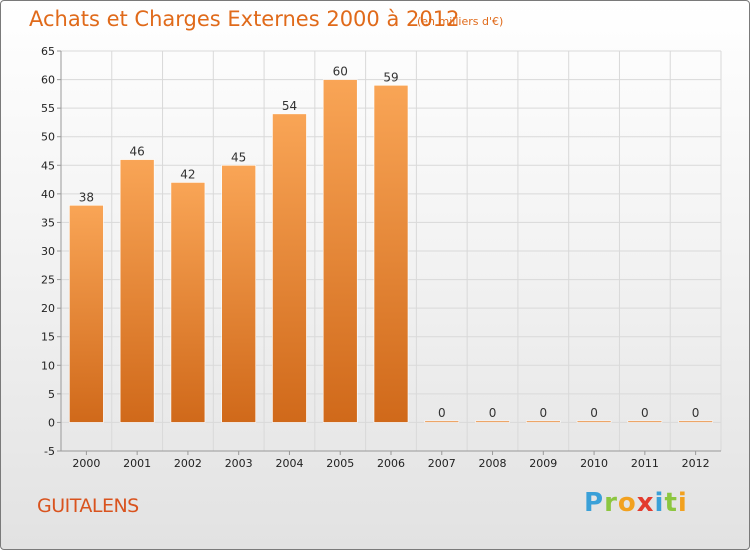  What do you see at coordinates (645, 503) in the screenshot?
I see `logo-letter: x` at bounding box center [645, 503].